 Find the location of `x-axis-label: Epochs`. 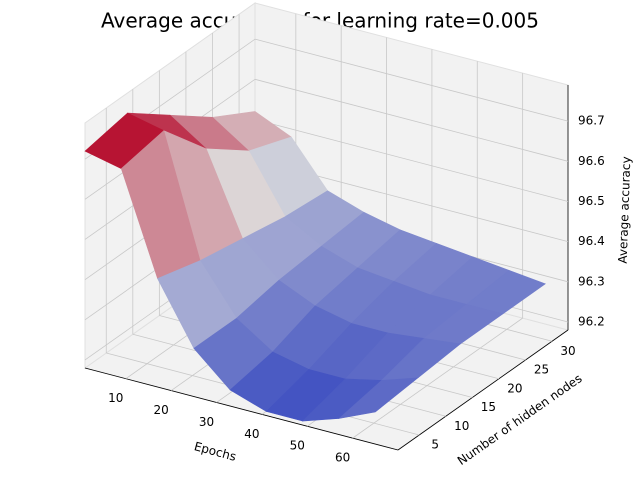

x-axis-label: Epochs is located at coordinates (215, 451).